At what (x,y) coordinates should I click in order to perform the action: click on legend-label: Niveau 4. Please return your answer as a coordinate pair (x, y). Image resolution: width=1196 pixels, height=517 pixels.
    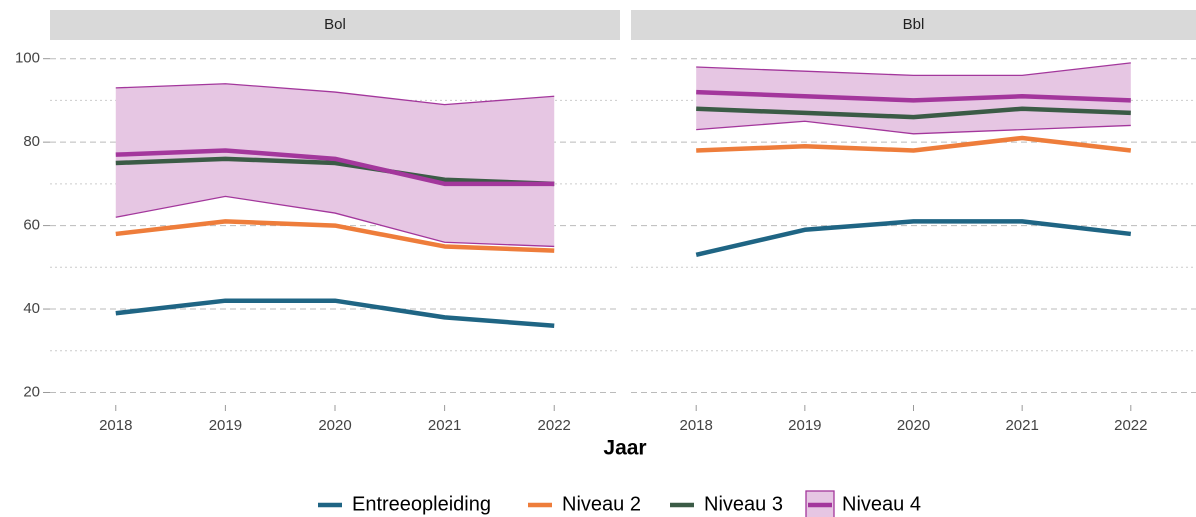
    Looking at the image, I should click on (881, 504).